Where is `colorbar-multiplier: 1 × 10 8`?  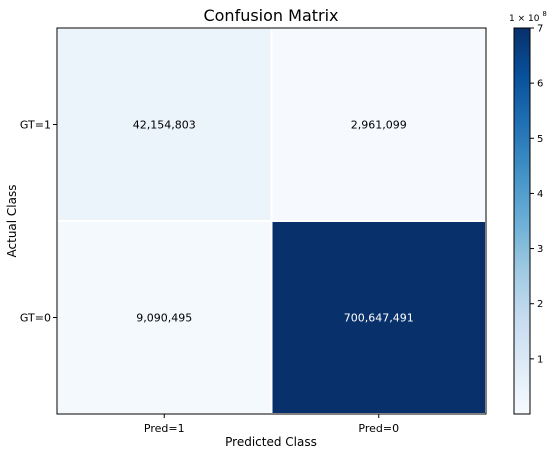 colorbar-multiplier: 1 × 10 8 is located at coordinates (528, 17).